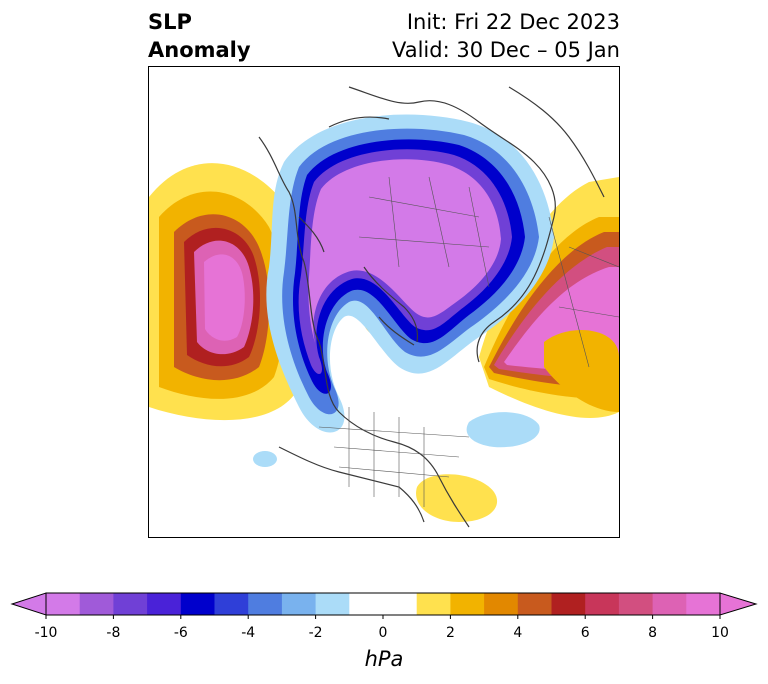 The width and height of the screenshot is (768, 684). What do you see at coordinates (585, 633) in the screenshot?
I see `colorbar-tick-label: 6` at bounding box center [585, 633].